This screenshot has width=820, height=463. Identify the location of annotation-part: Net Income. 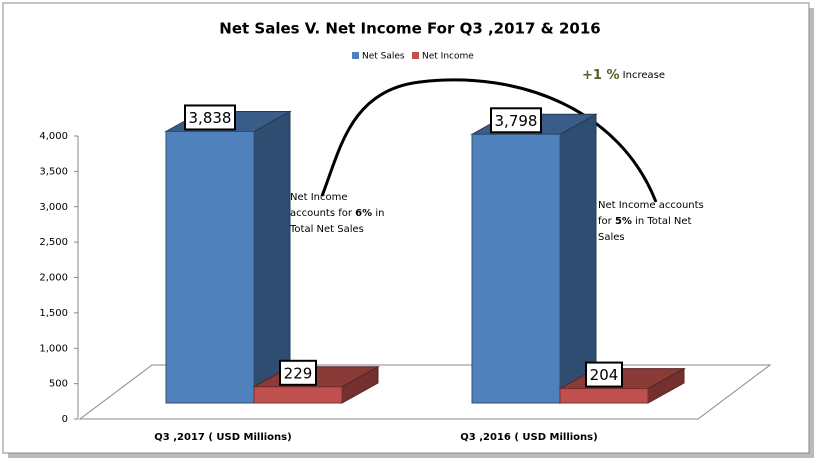
(319, 197).